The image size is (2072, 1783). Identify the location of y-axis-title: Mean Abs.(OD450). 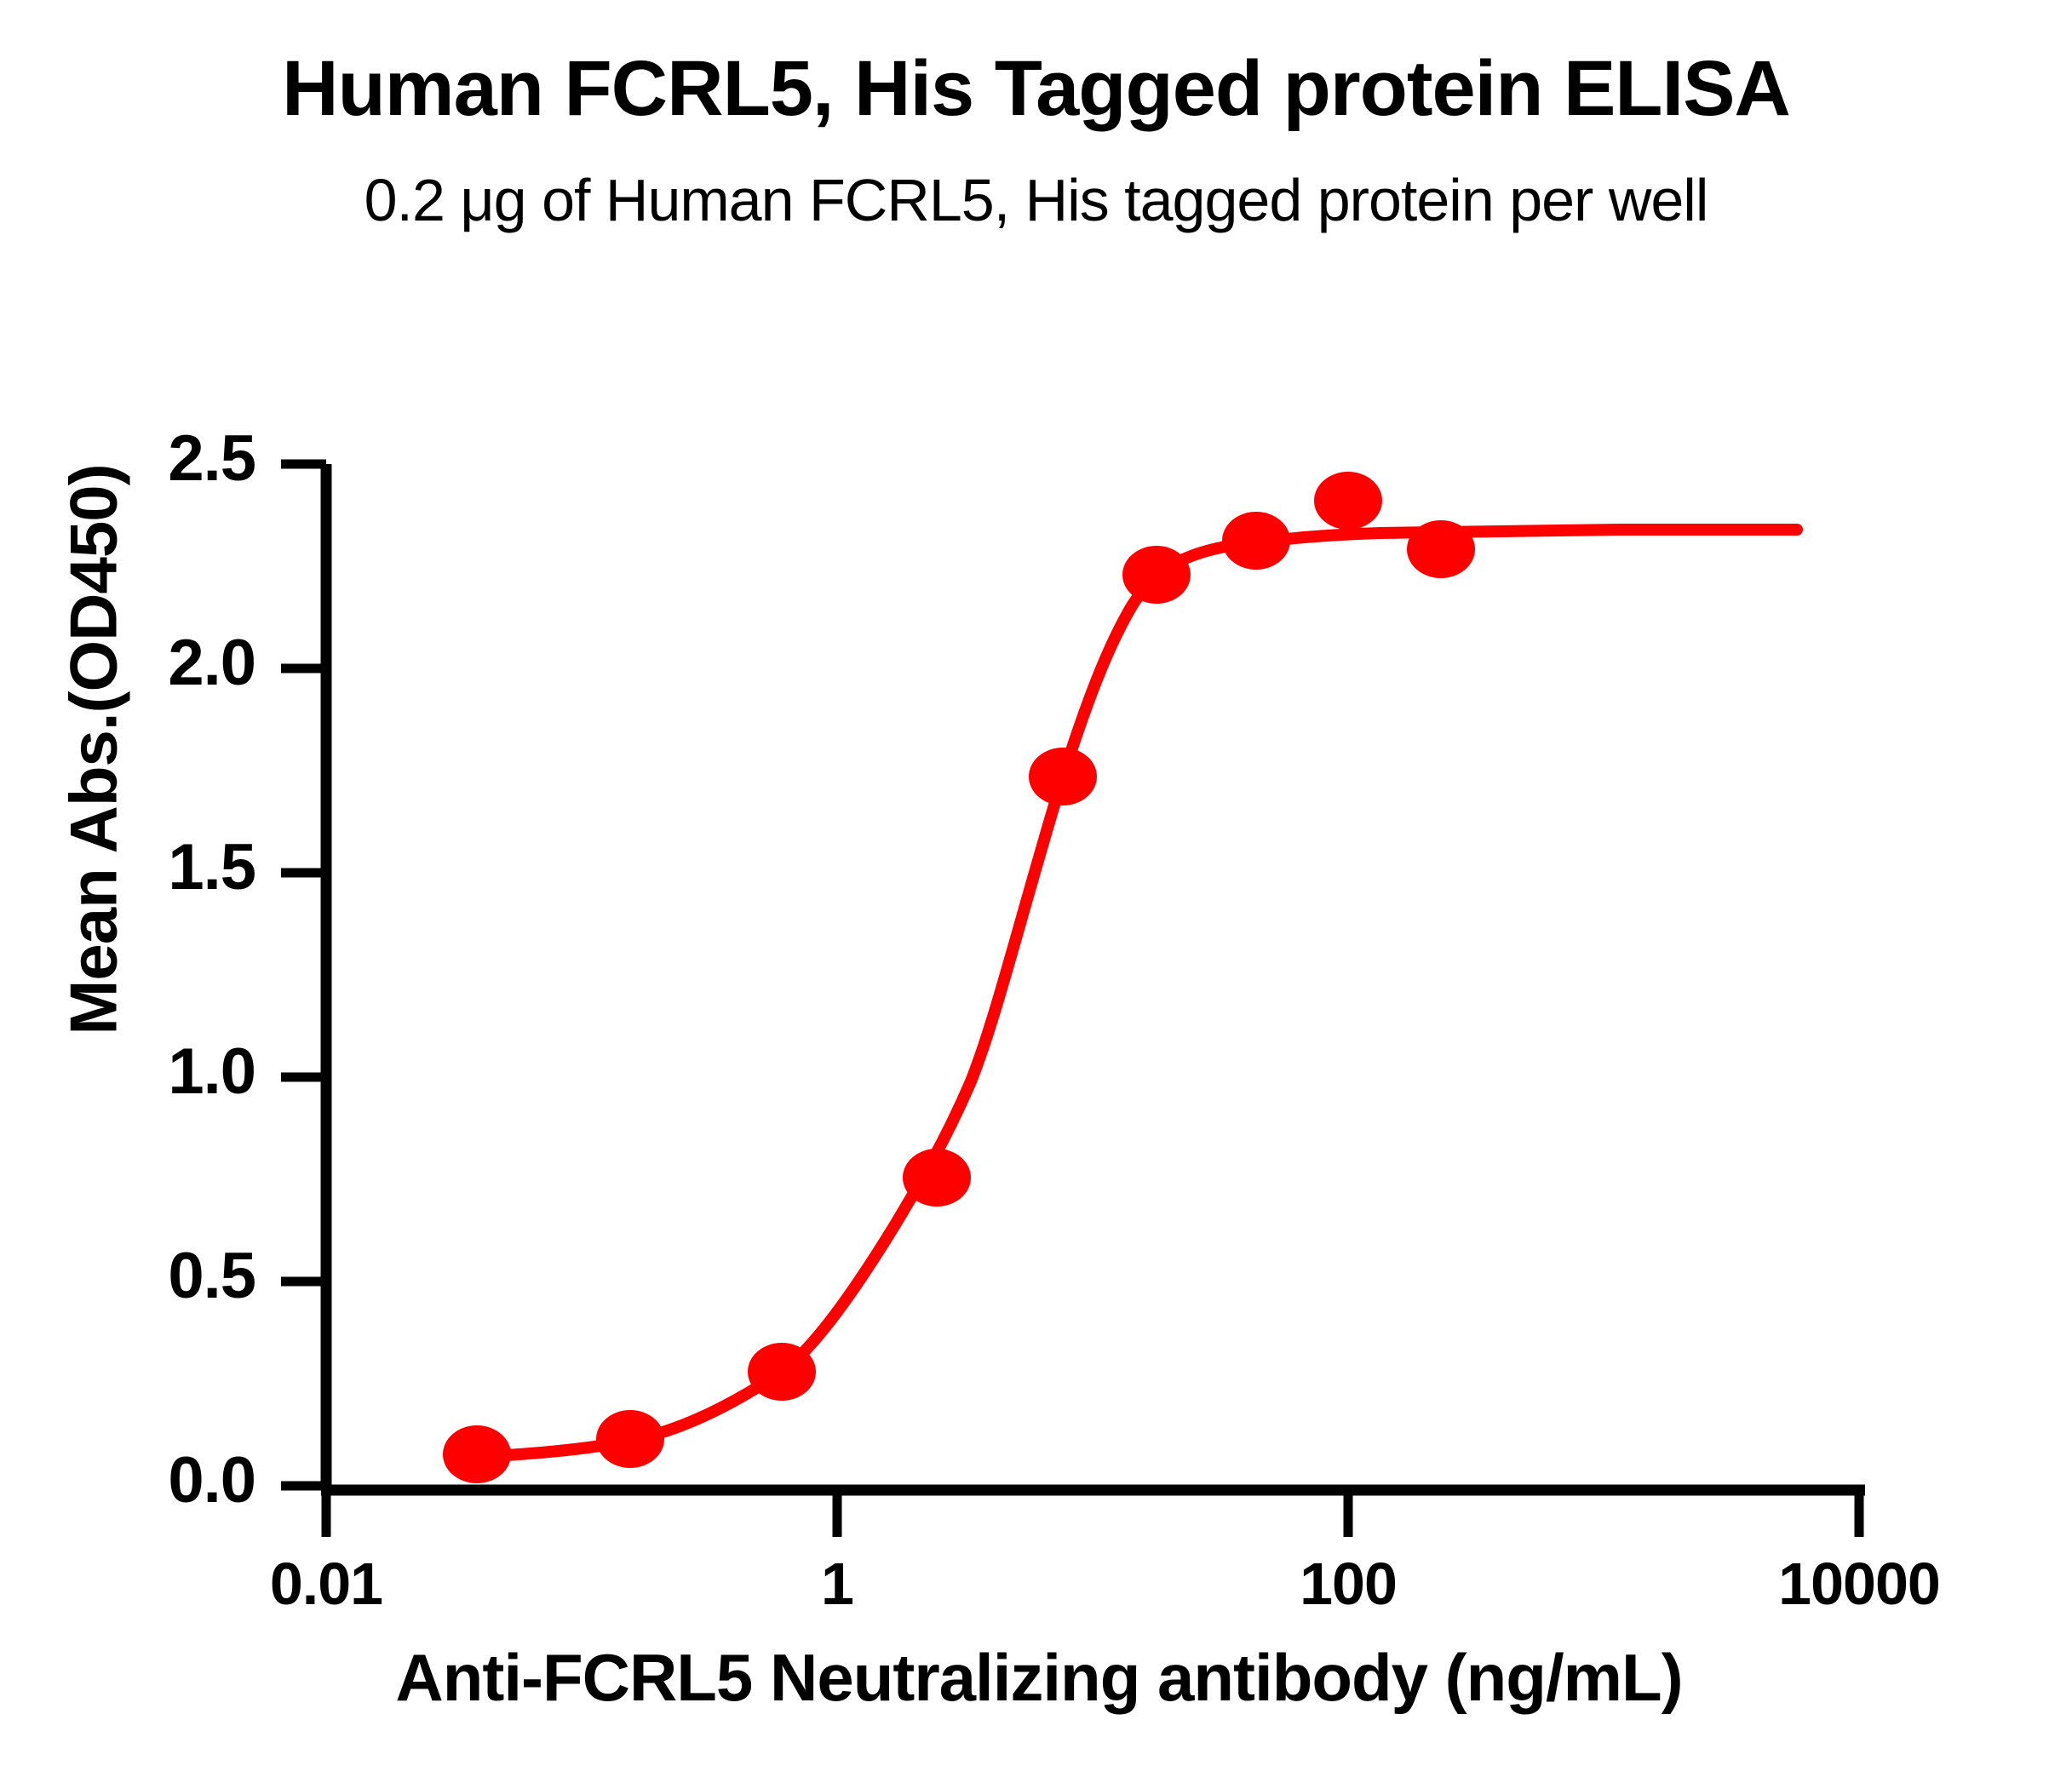
(93, 749).